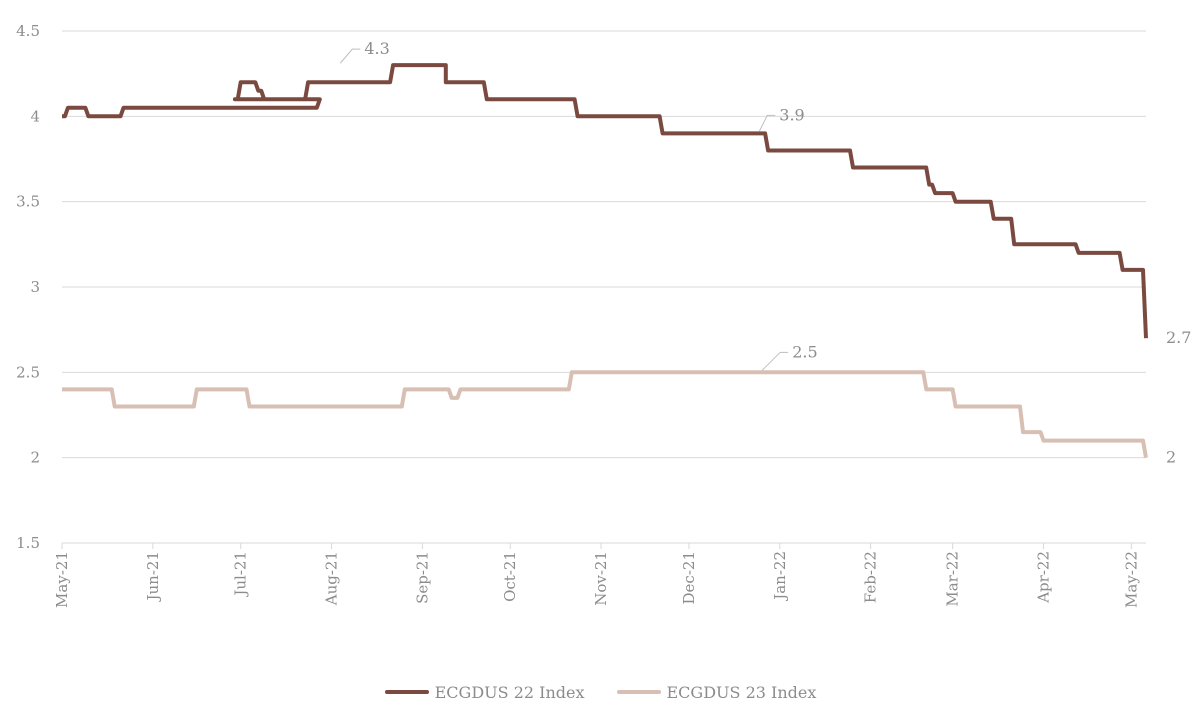  I want to click on legend-item-series-2: ECGDUS 23 Index, so click(716, 692).